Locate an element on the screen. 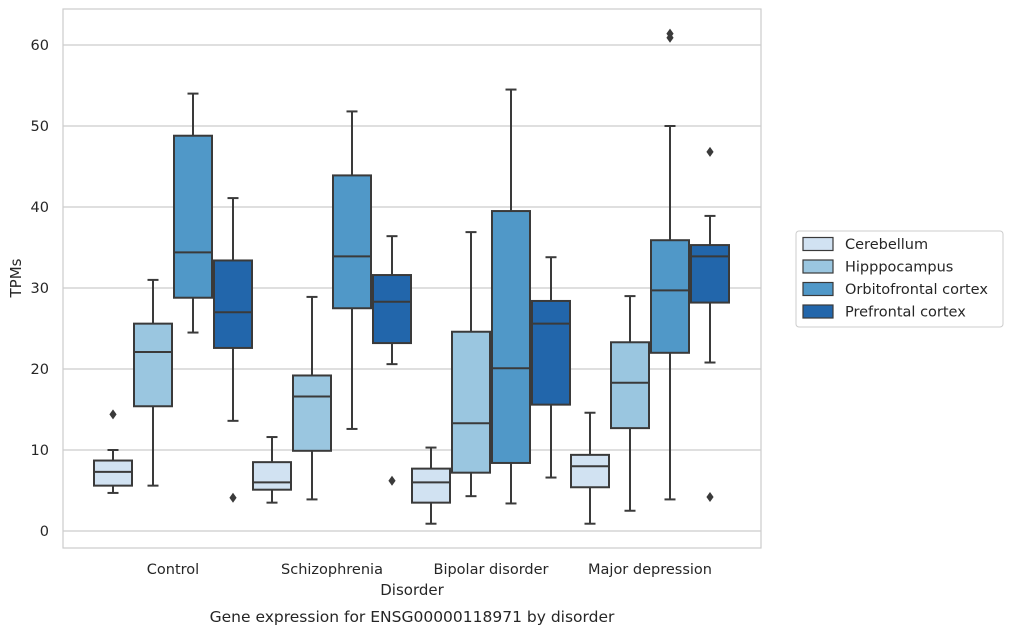 This screenshot has width=1013, height=634. legend-entry-label: Hipppocampus is located at coordinates (899, 268).